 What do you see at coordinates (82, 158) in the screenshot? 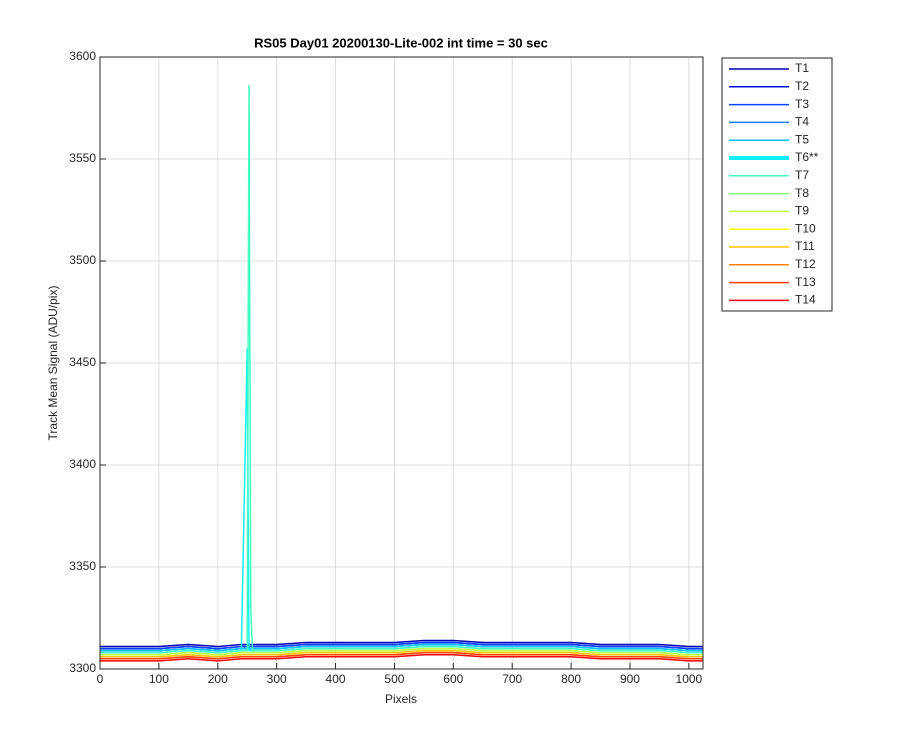
I see `y-tick-label: 3550` at bounding box center [82, 158].